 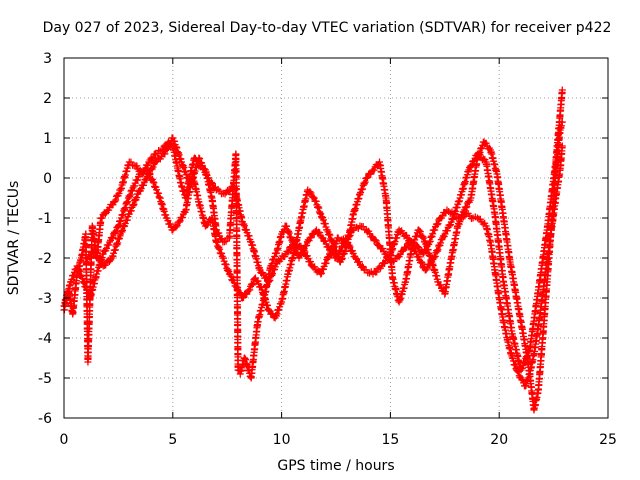 I want to click on x-axis-title: GPS time / hours, so click(x=335, y=466).